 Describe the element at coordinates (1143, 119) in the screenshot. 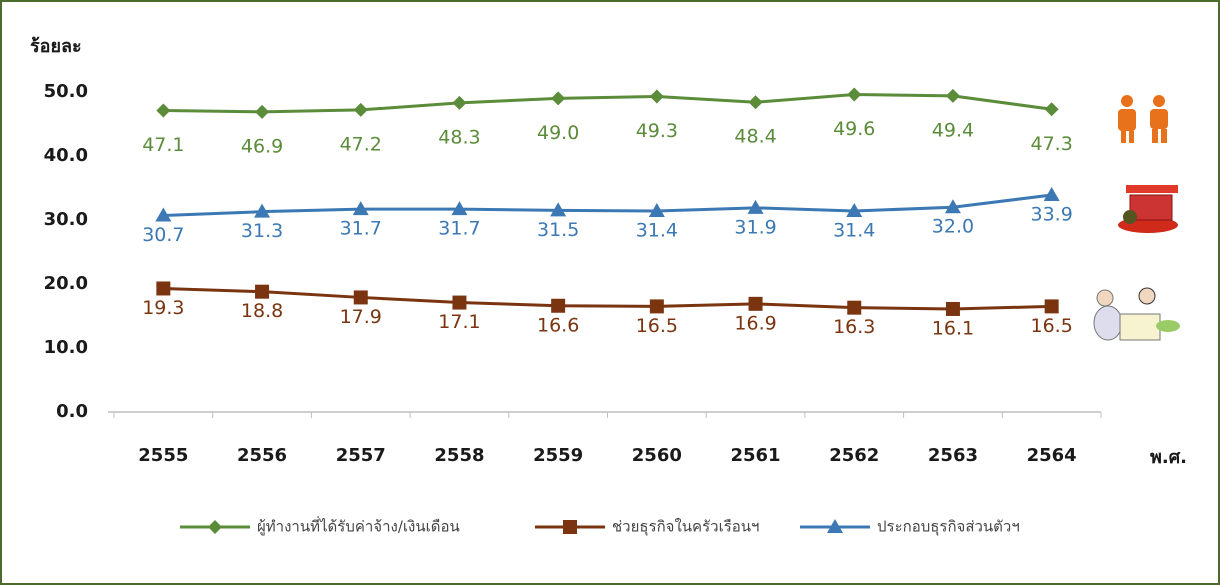

I see `icon-workers` at that location.